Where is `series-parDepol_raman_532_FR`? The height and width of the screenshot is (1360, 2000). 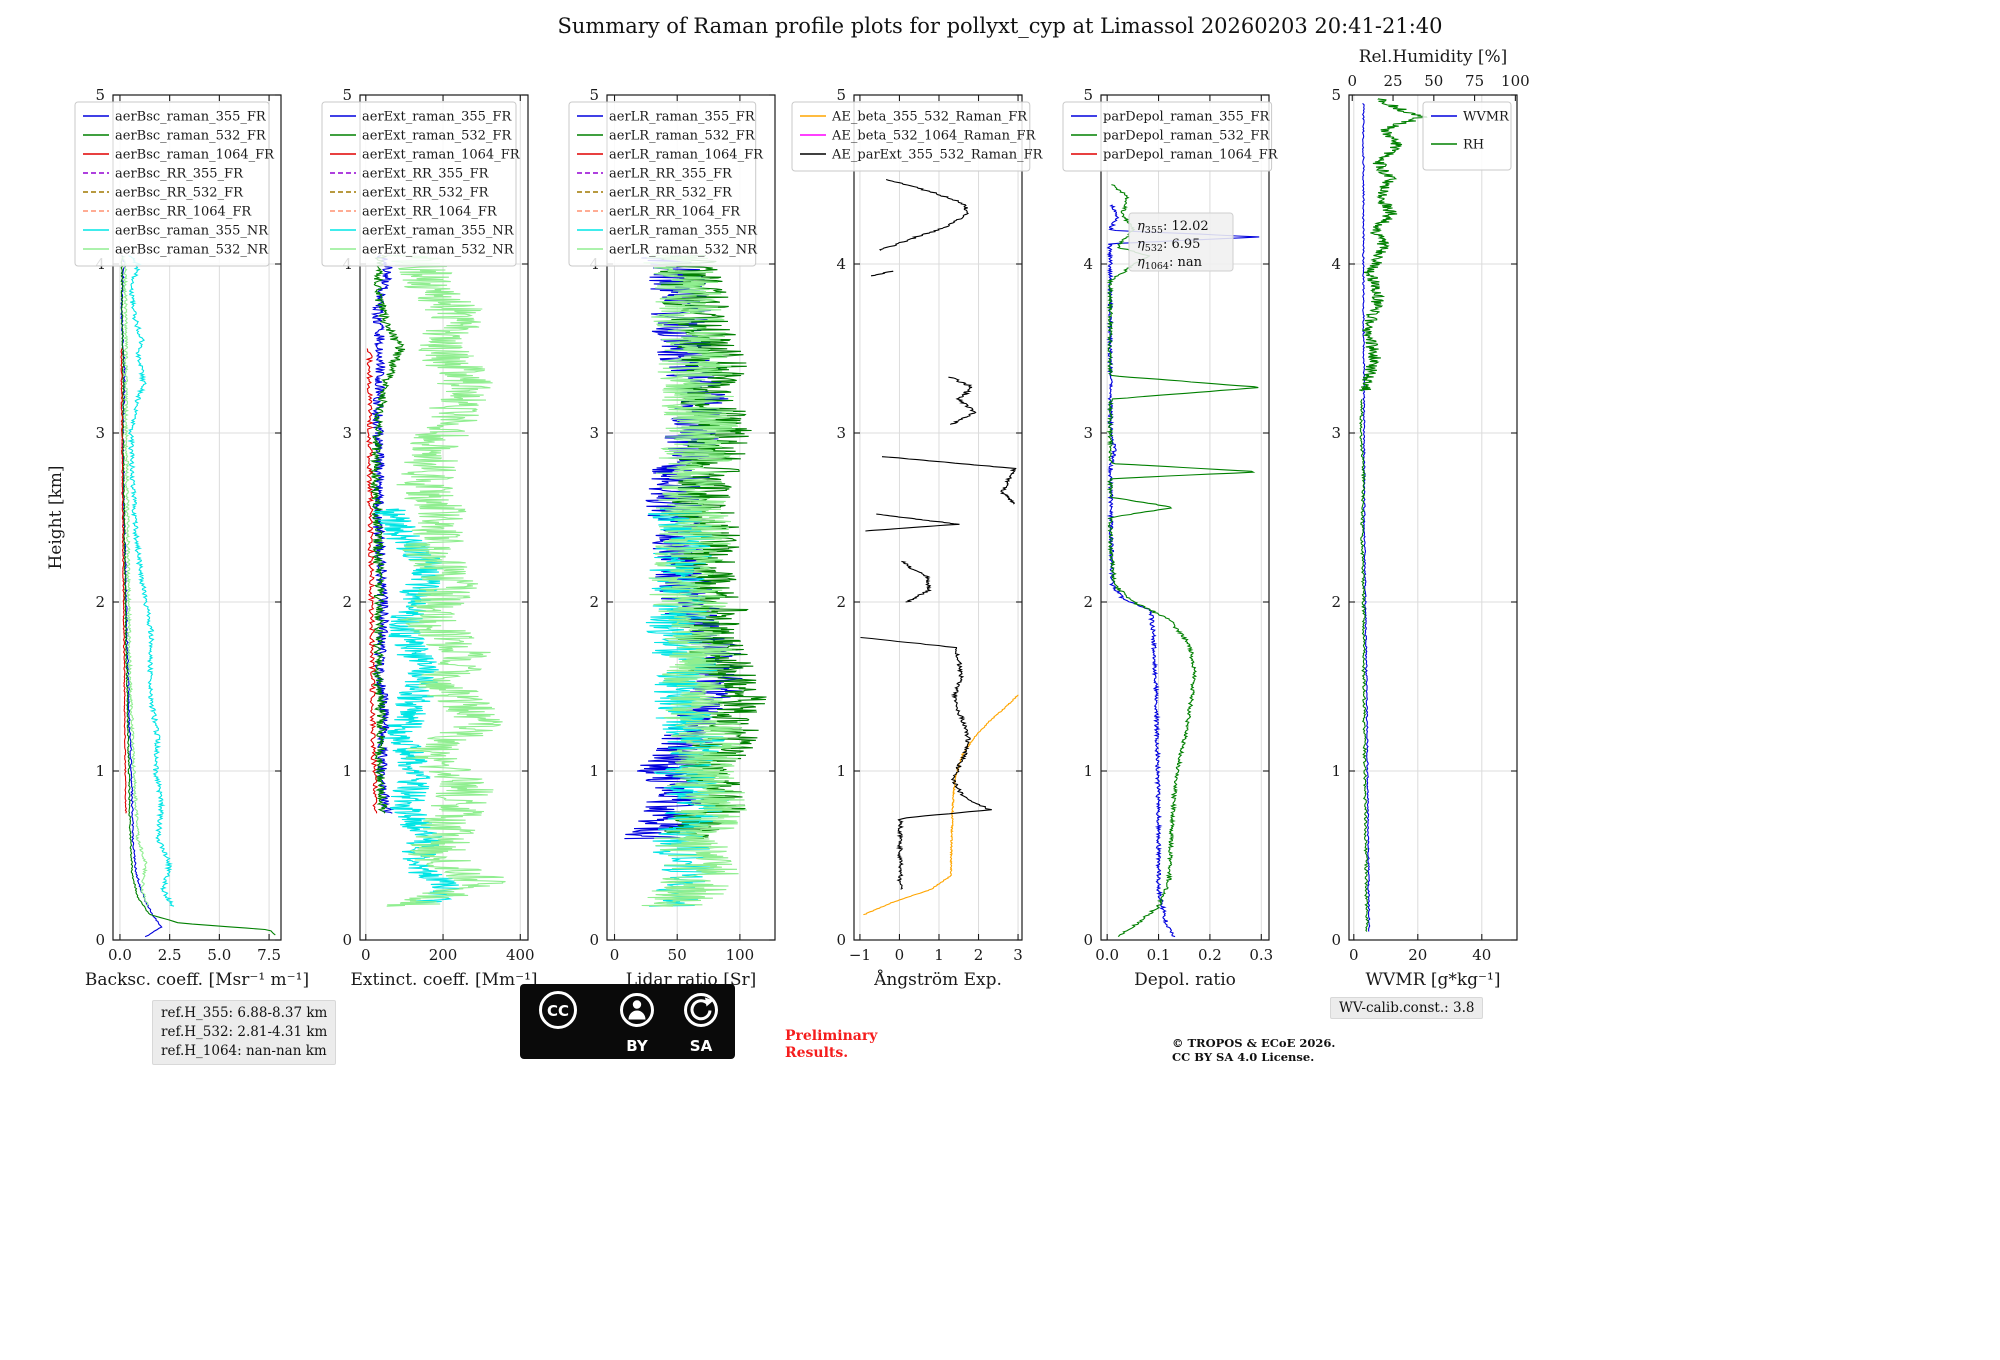 series-parDepol_raman_532_FR is located at coordinates (1182, 561).